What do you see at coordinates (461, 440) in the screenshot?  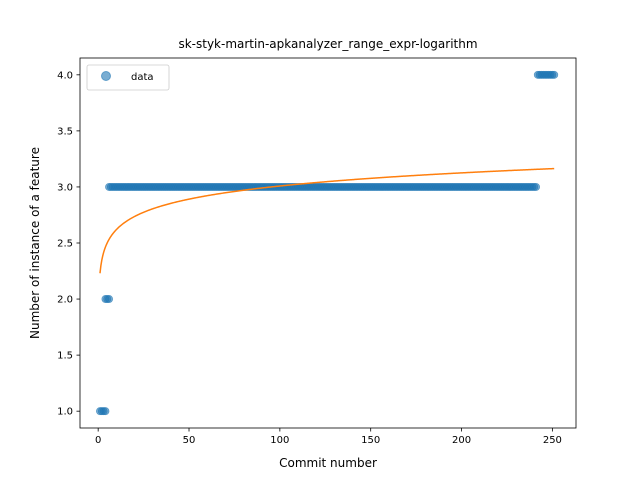 I see `x-tick-label: 200` at bounding box center [461, 440].